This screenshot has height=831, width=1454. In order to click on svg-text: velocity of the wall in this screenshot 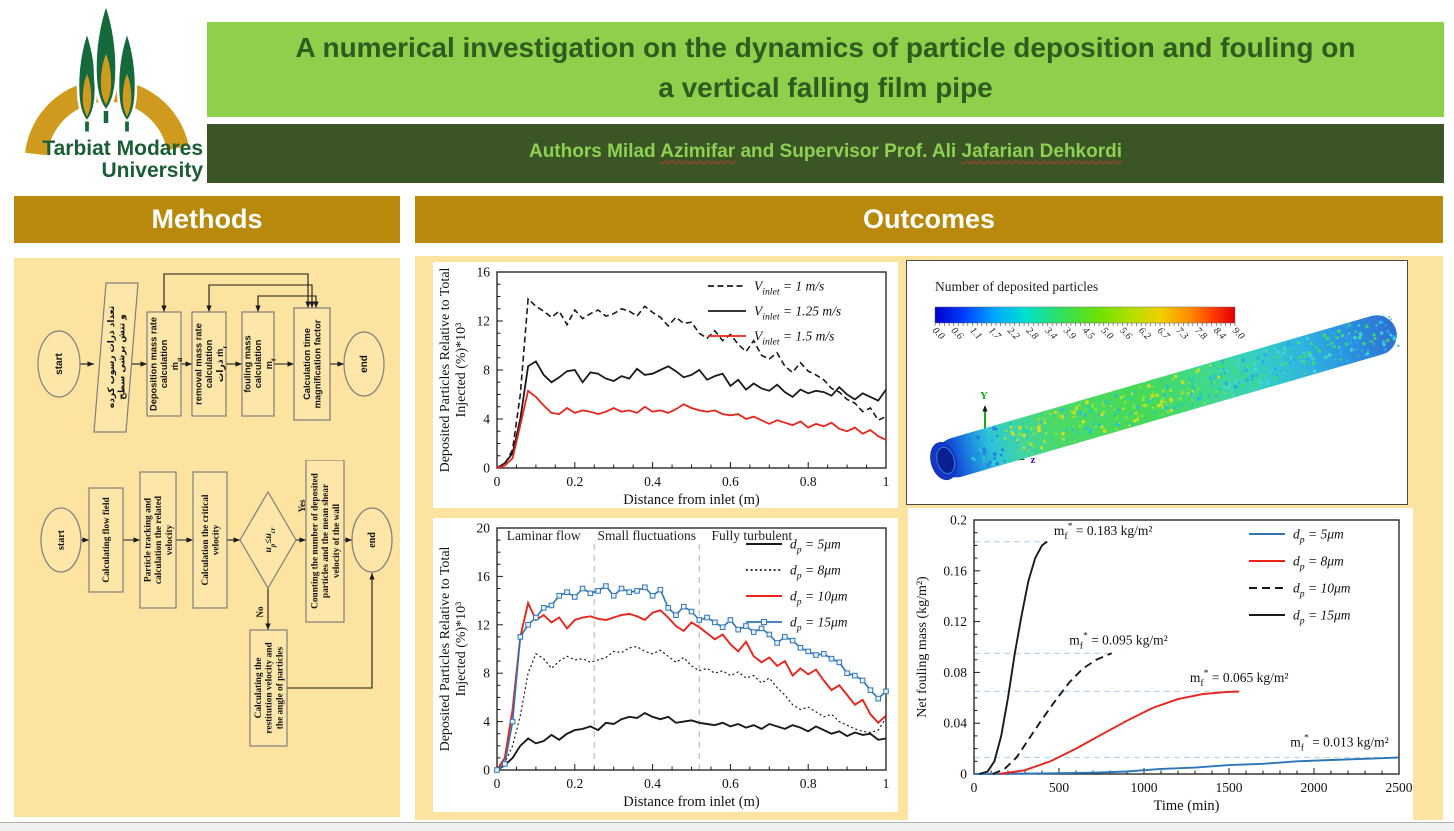, I will do `click(337, 541)`.